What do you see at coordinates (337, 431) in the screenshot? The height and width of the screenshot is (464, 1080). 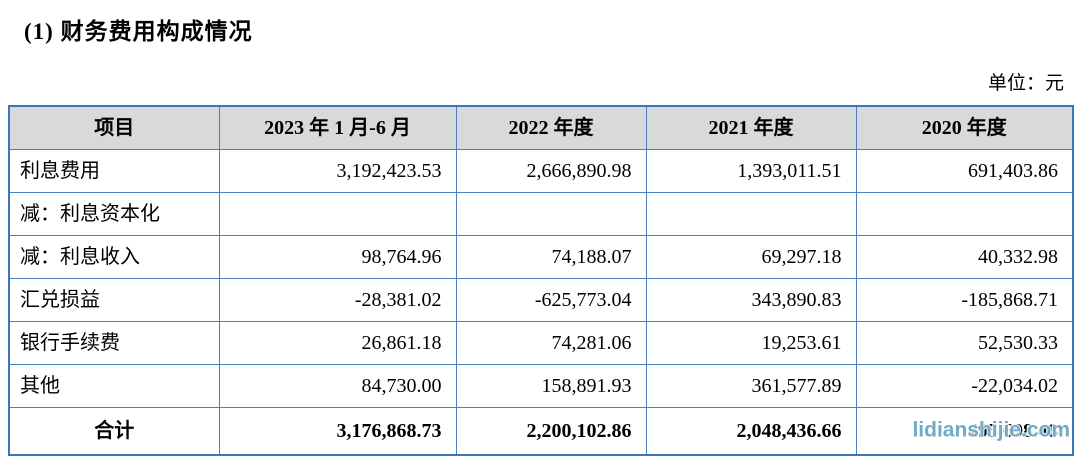 I see `total-value: 3,176,868.73` at bounding box center [337, 431].